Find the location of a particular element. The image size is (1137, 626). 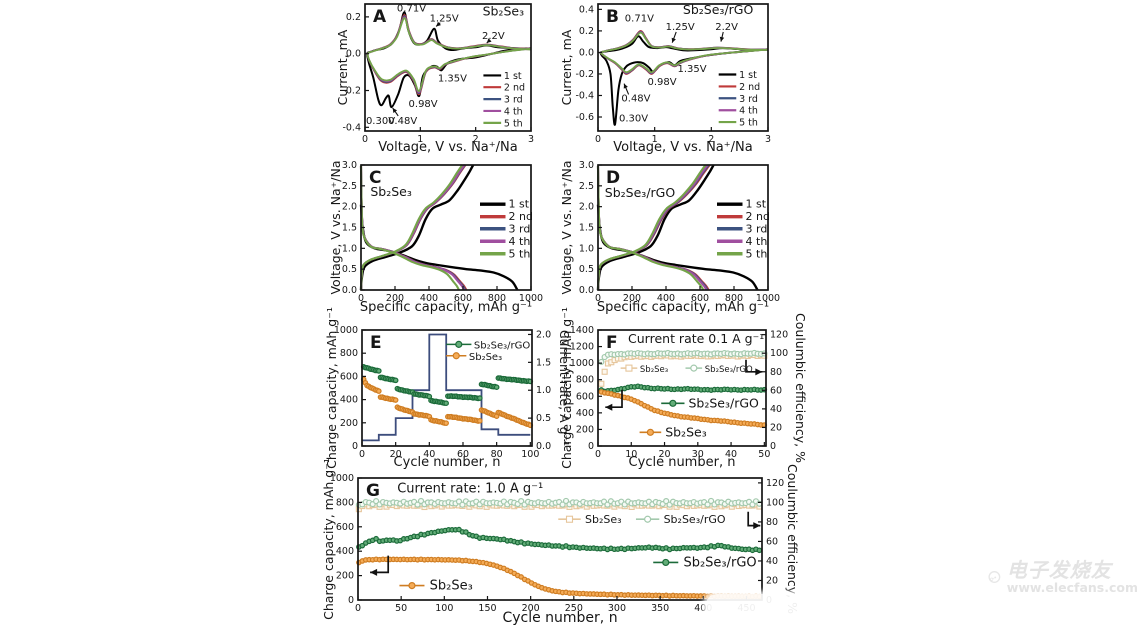

x-tick-label: 200 is located at coordinates (531, 608).